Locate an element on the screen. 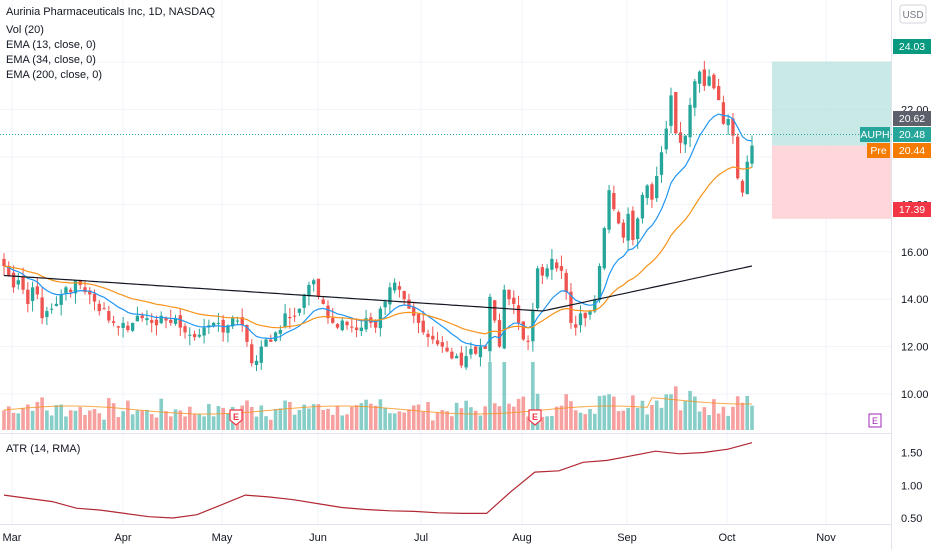  risk-reward-zones is located at coordinates (832, 140).